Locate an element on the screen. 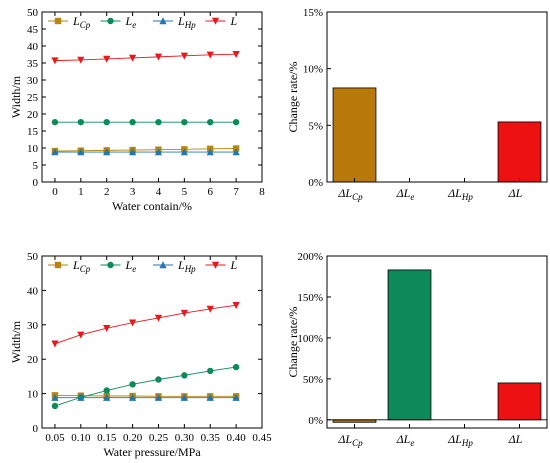 This screenshot has width=550, height=463. x-tick-label: 0.10 is located at coordinates (81, 438).